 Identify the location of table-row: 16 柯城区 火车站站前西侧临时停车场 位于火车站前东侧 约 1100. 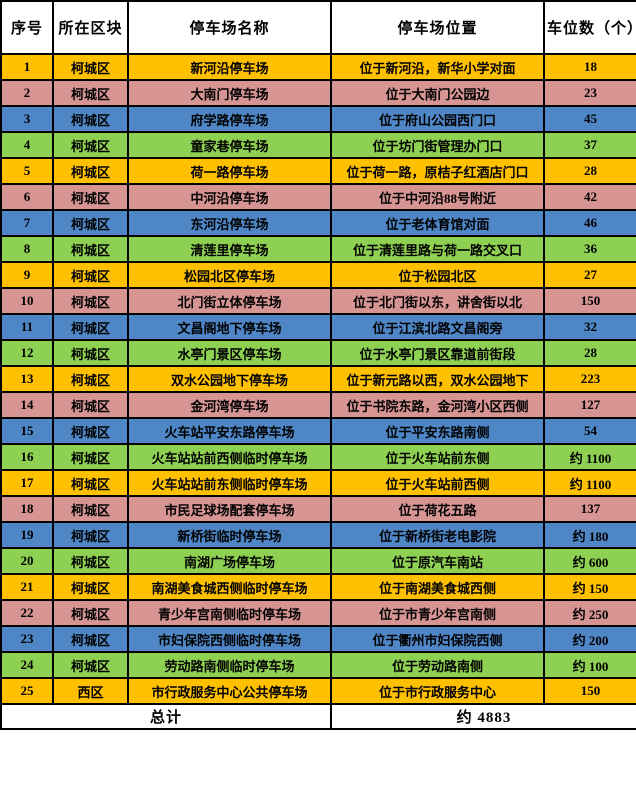
(318, 457).